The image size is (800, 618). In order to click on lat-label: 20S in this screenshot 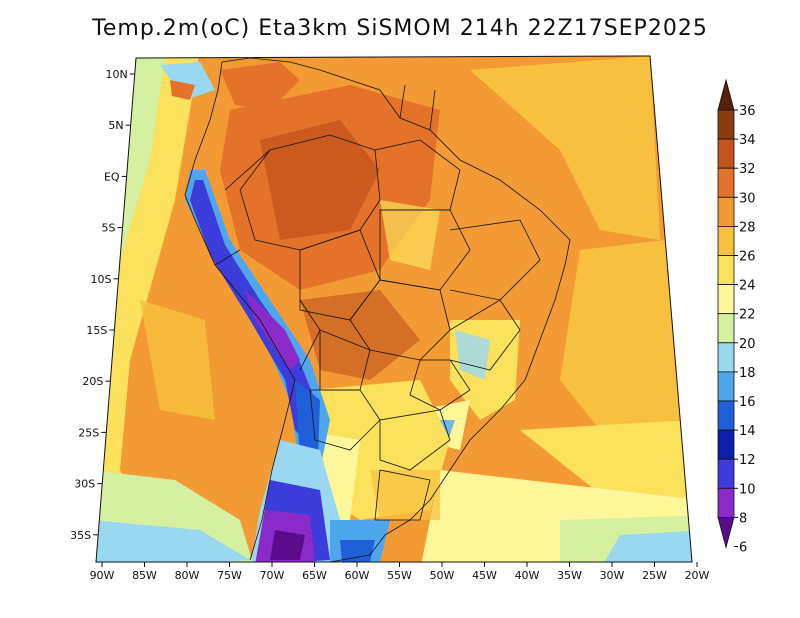, I will do `click(92, 381)`.